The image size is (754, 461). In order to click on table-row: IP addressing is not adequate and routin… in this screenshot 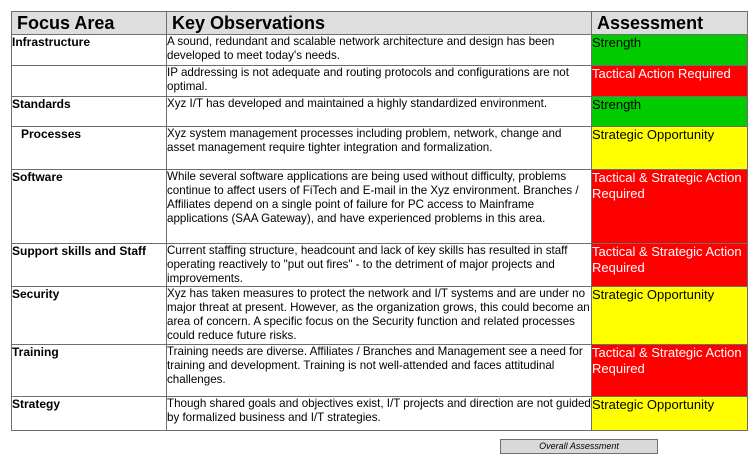, I will do `click(379, 81)`.